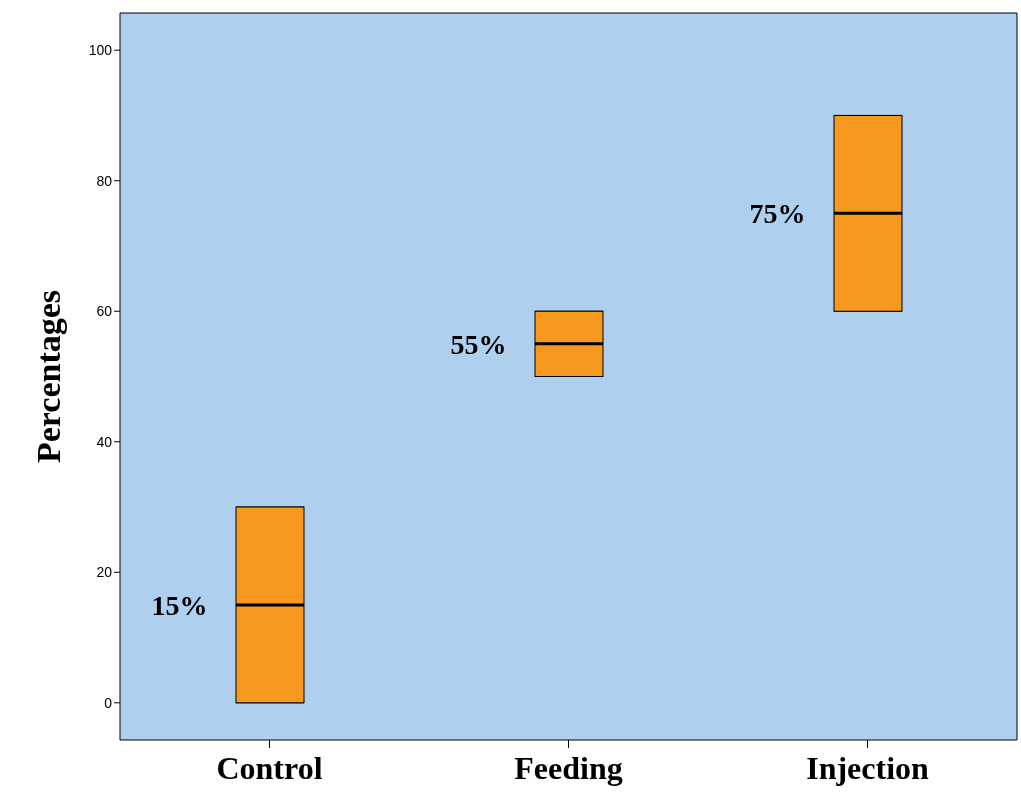 This screenshot has width=1021, height=801. Describe the element at coordinates (104, 572) in the screenshot. I see `y-tick-label: 20` at that location.